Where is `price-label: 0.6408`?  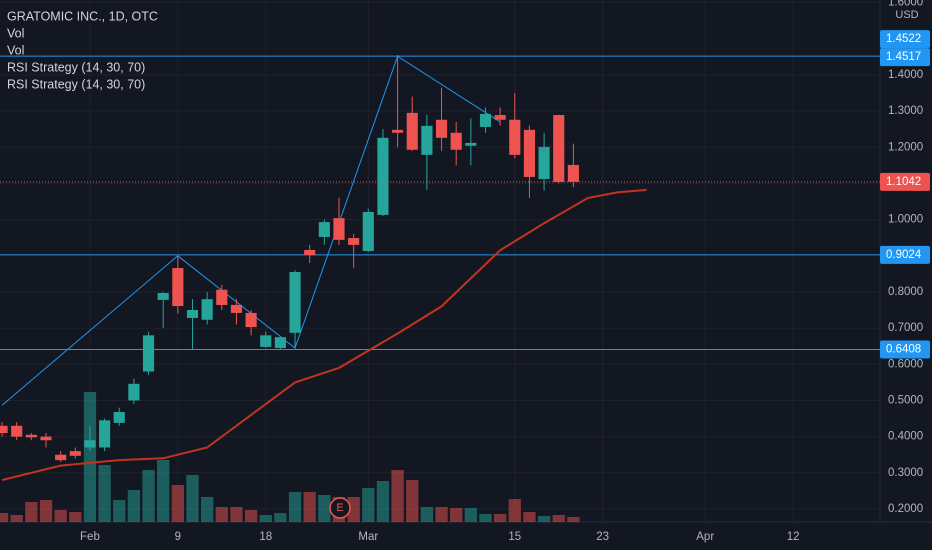
price-label: 0.6408 is located at coordinates (903, 350).